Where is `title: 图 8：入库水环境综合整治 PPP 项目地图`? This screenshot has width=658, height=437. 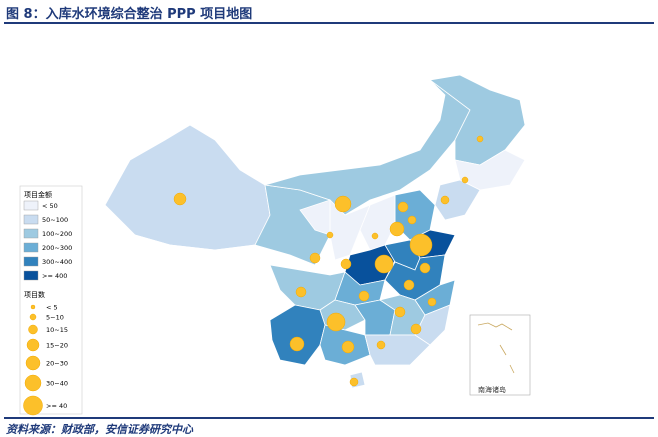
title: 图 8：入库水环境综合整治 PPP 项目地图 is located at coordinates (129, 14).